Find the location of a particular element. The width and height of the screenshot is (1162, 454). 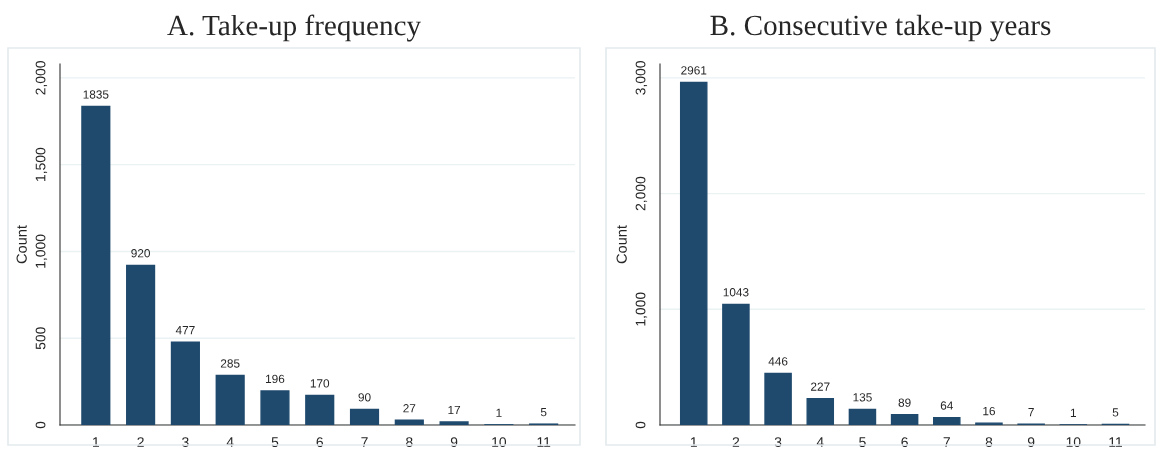

data-label: 477 is located at coordinates (185, 330).